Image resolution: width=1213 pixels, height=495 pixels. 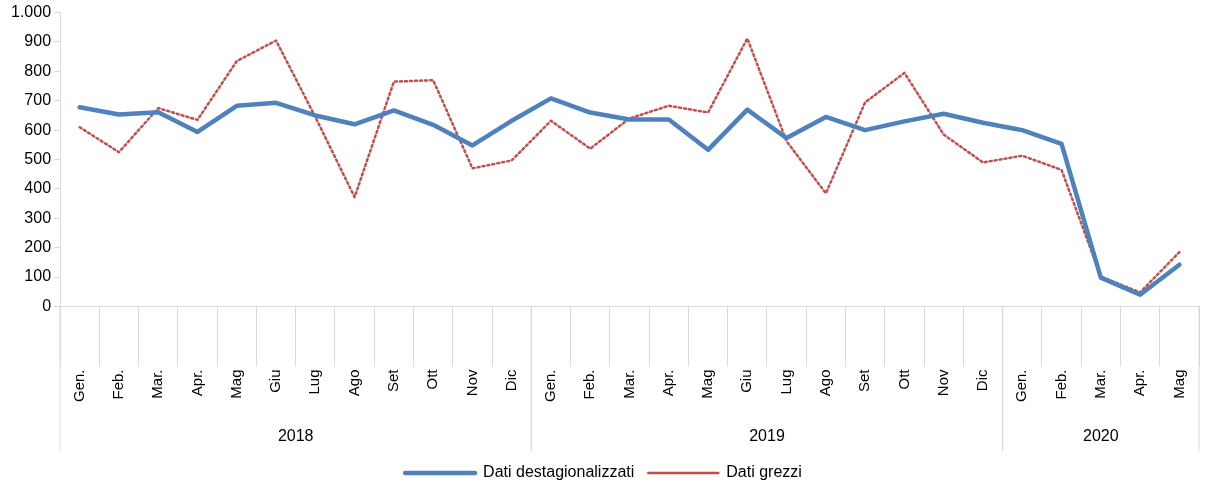 I want to click on legend-label: Dati grezzi, so click(x=764, y=472).